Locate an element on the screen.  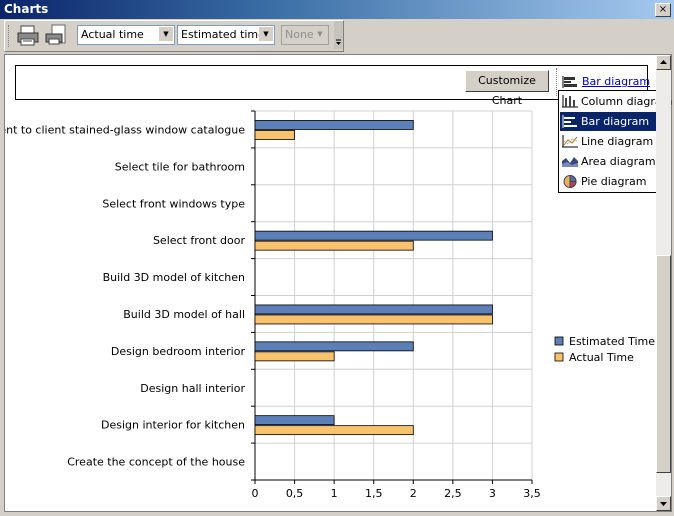
toolbar-grip is located at coordinates (10, 36).